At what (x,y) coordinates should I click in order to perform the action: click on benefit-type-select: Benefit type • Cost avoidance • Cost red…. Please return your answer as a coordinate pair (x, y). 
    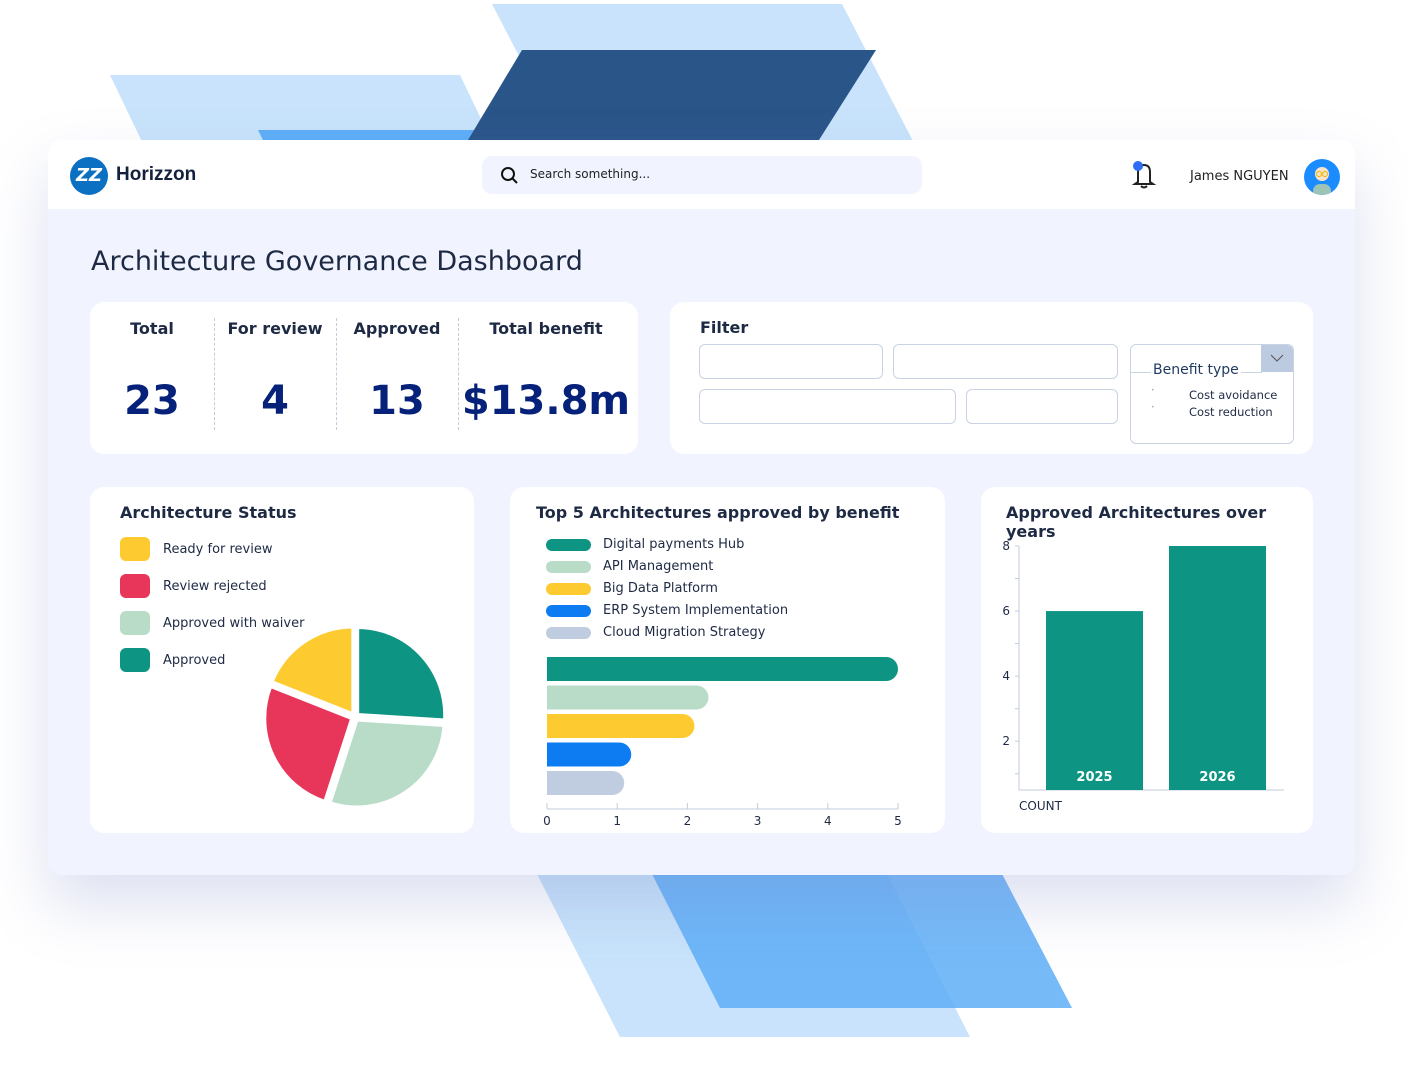
    Looking at the image, I should click on (1212, 394).